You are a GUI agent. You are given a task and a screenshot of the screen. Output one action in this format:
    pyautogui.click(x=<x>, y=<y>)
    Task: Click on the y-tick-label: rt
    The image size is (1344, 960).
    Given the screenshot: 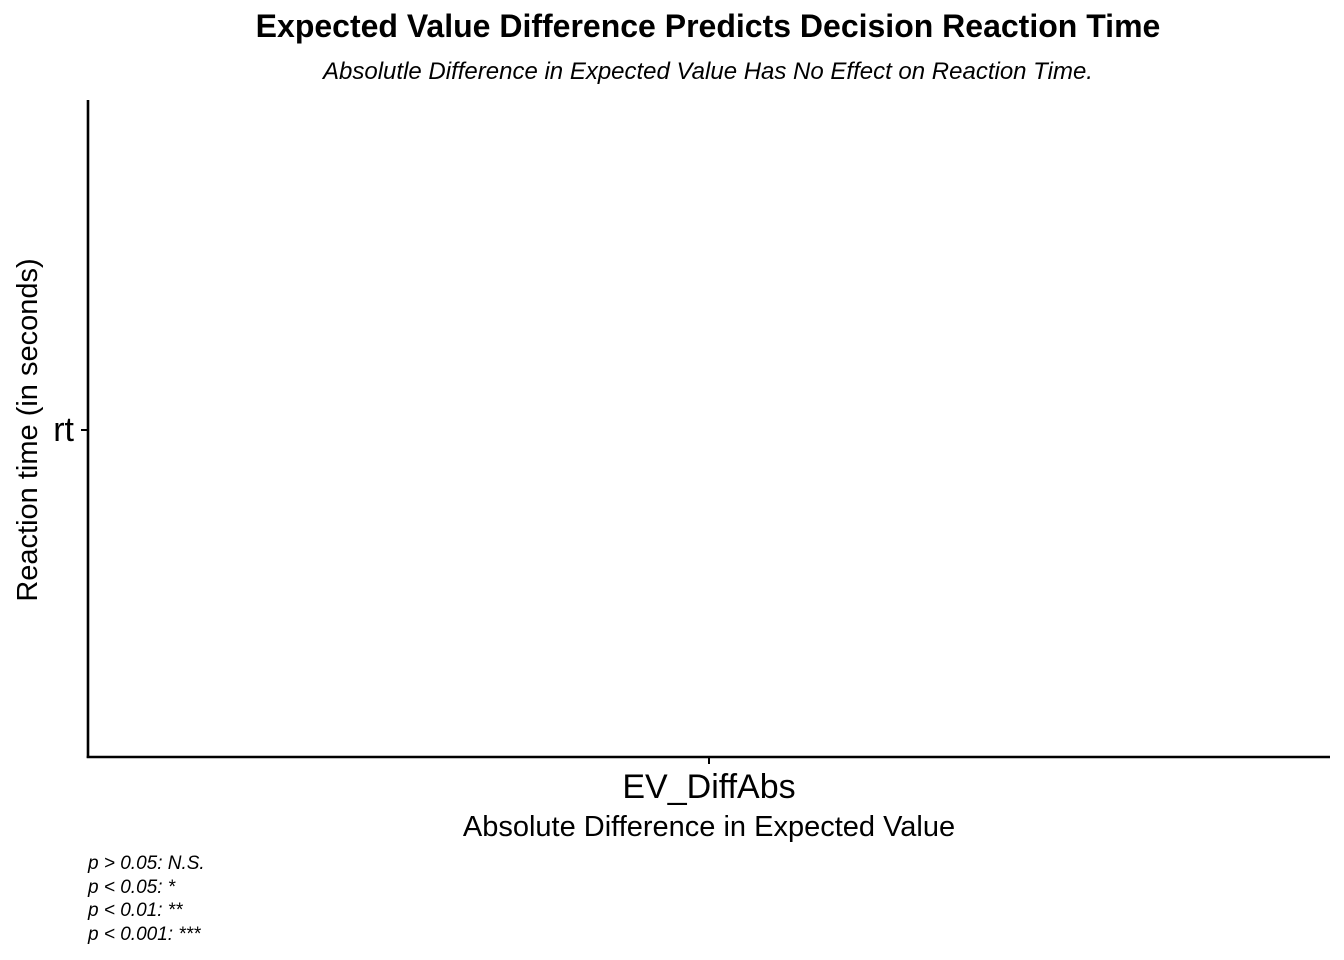 What is the action you would take?
    pyautogui.click(x=63, y=430)
    